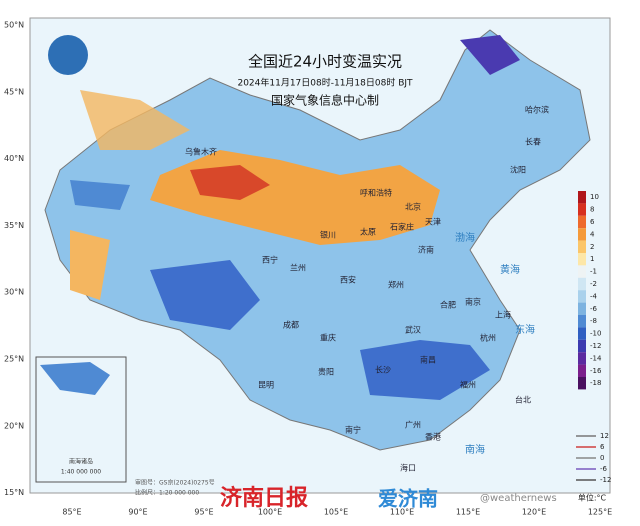  What do you see at coordinates (518, 170) in the screenshot?
I see `city-label: 沈阳` at bounding box center [518, 170].